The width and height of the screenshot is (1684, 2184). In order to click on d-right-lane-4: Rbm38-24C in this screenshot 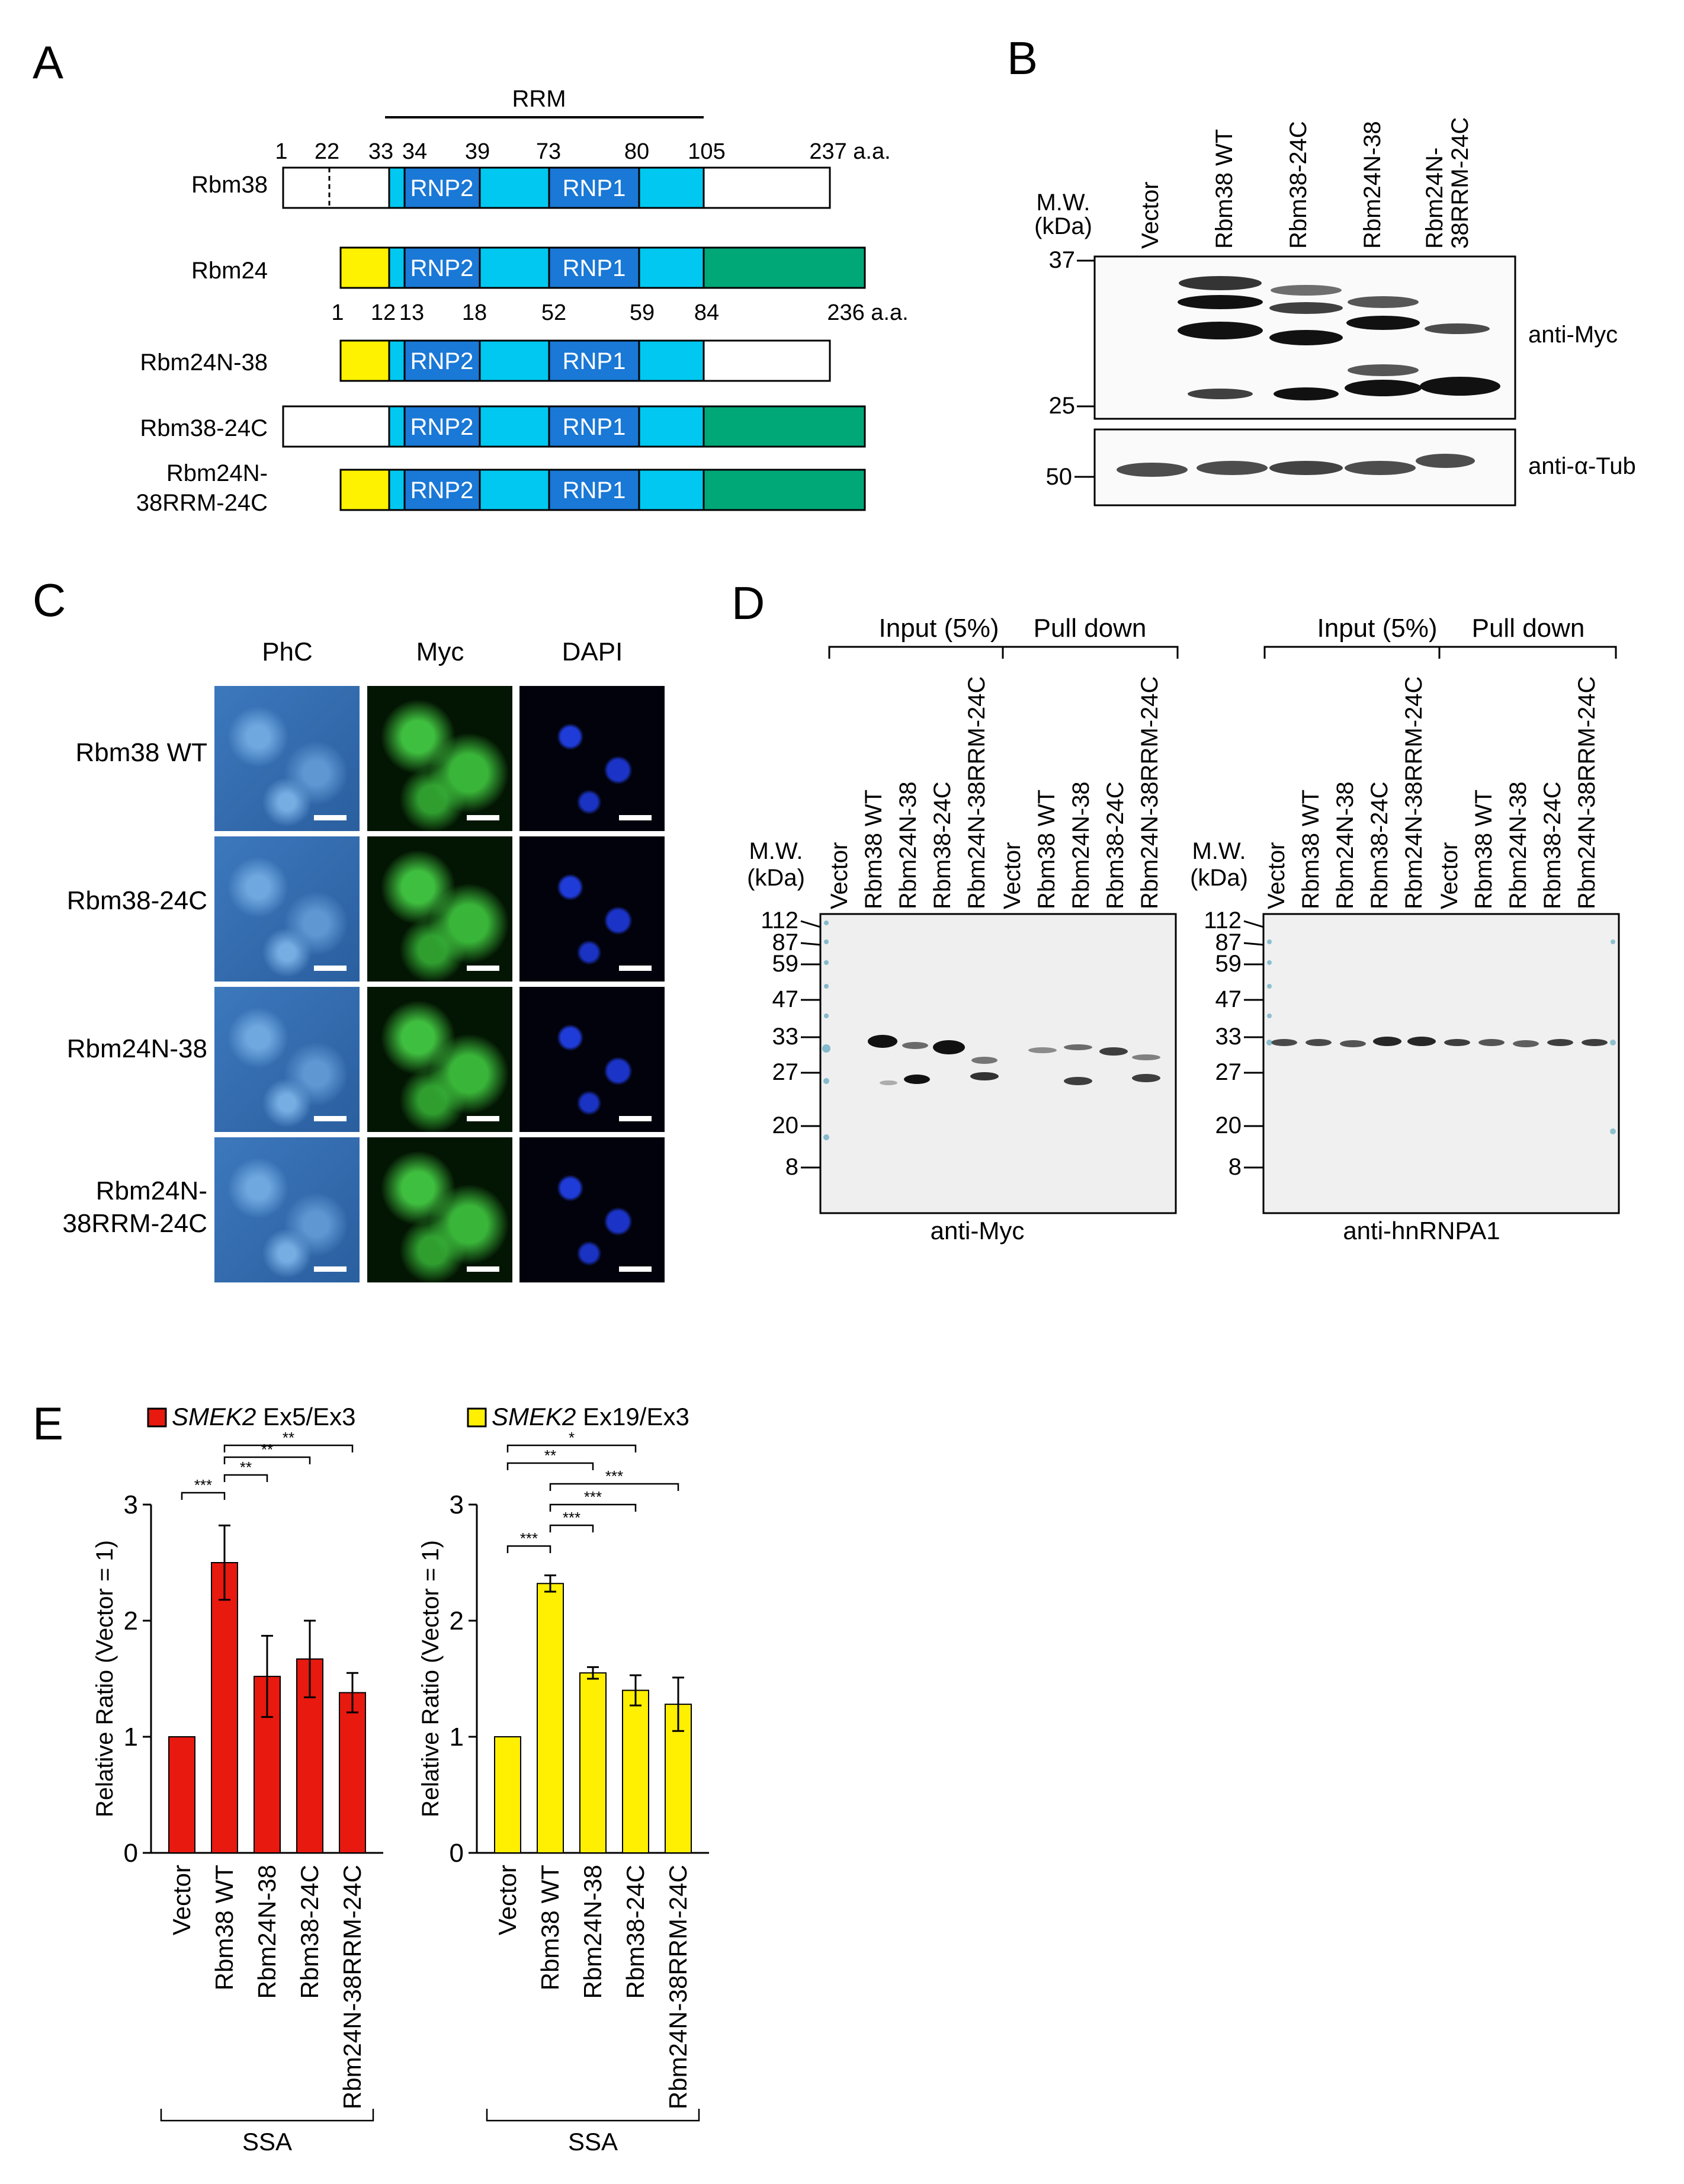, I will do `click(1380, 845)`.